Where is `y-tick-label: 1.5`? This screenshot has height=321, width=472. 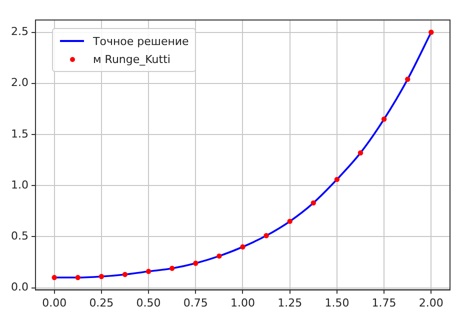 y-tick-label: 1.5 is located at coordinates (19, 133).